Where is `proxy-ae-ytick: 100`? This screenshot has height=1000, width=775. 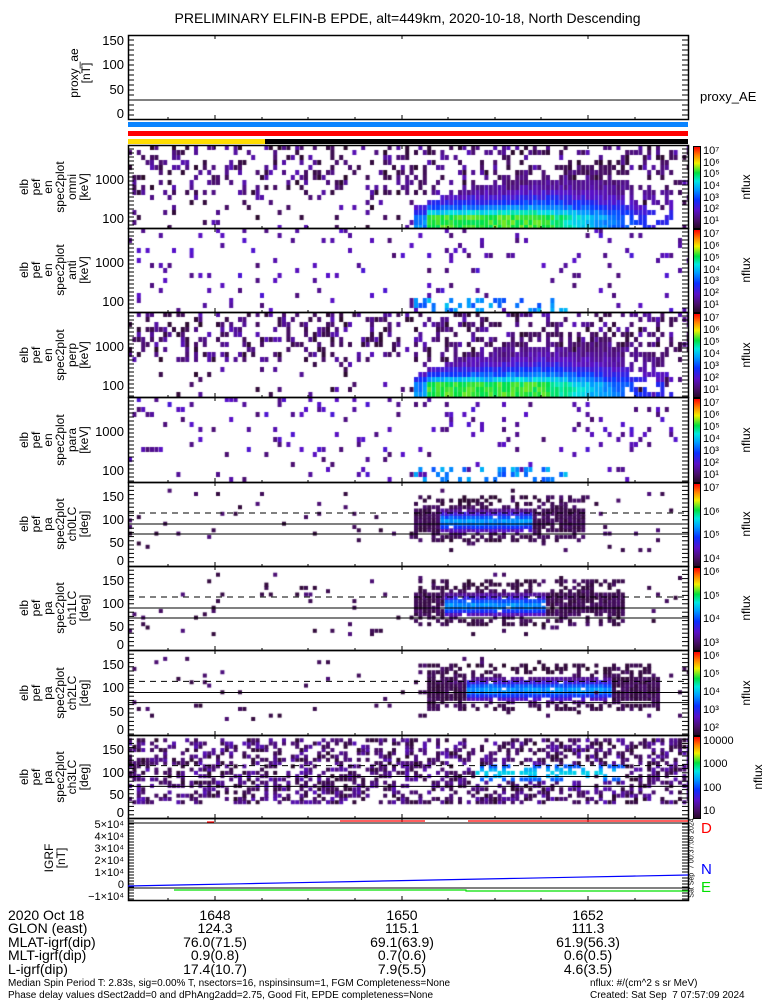 proxy-ae-ytick: 100 is located at coordinates (113, 64).